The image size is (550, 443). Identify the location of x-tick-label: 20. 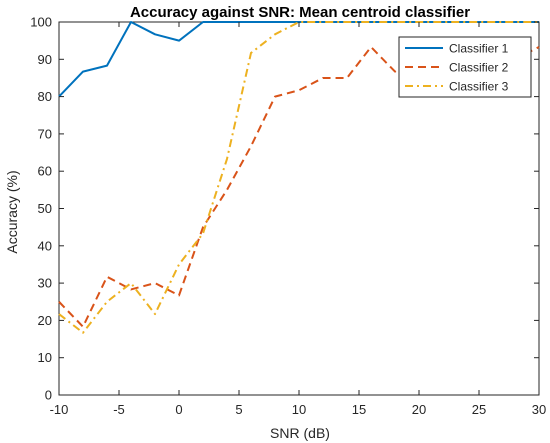
(419, 409).